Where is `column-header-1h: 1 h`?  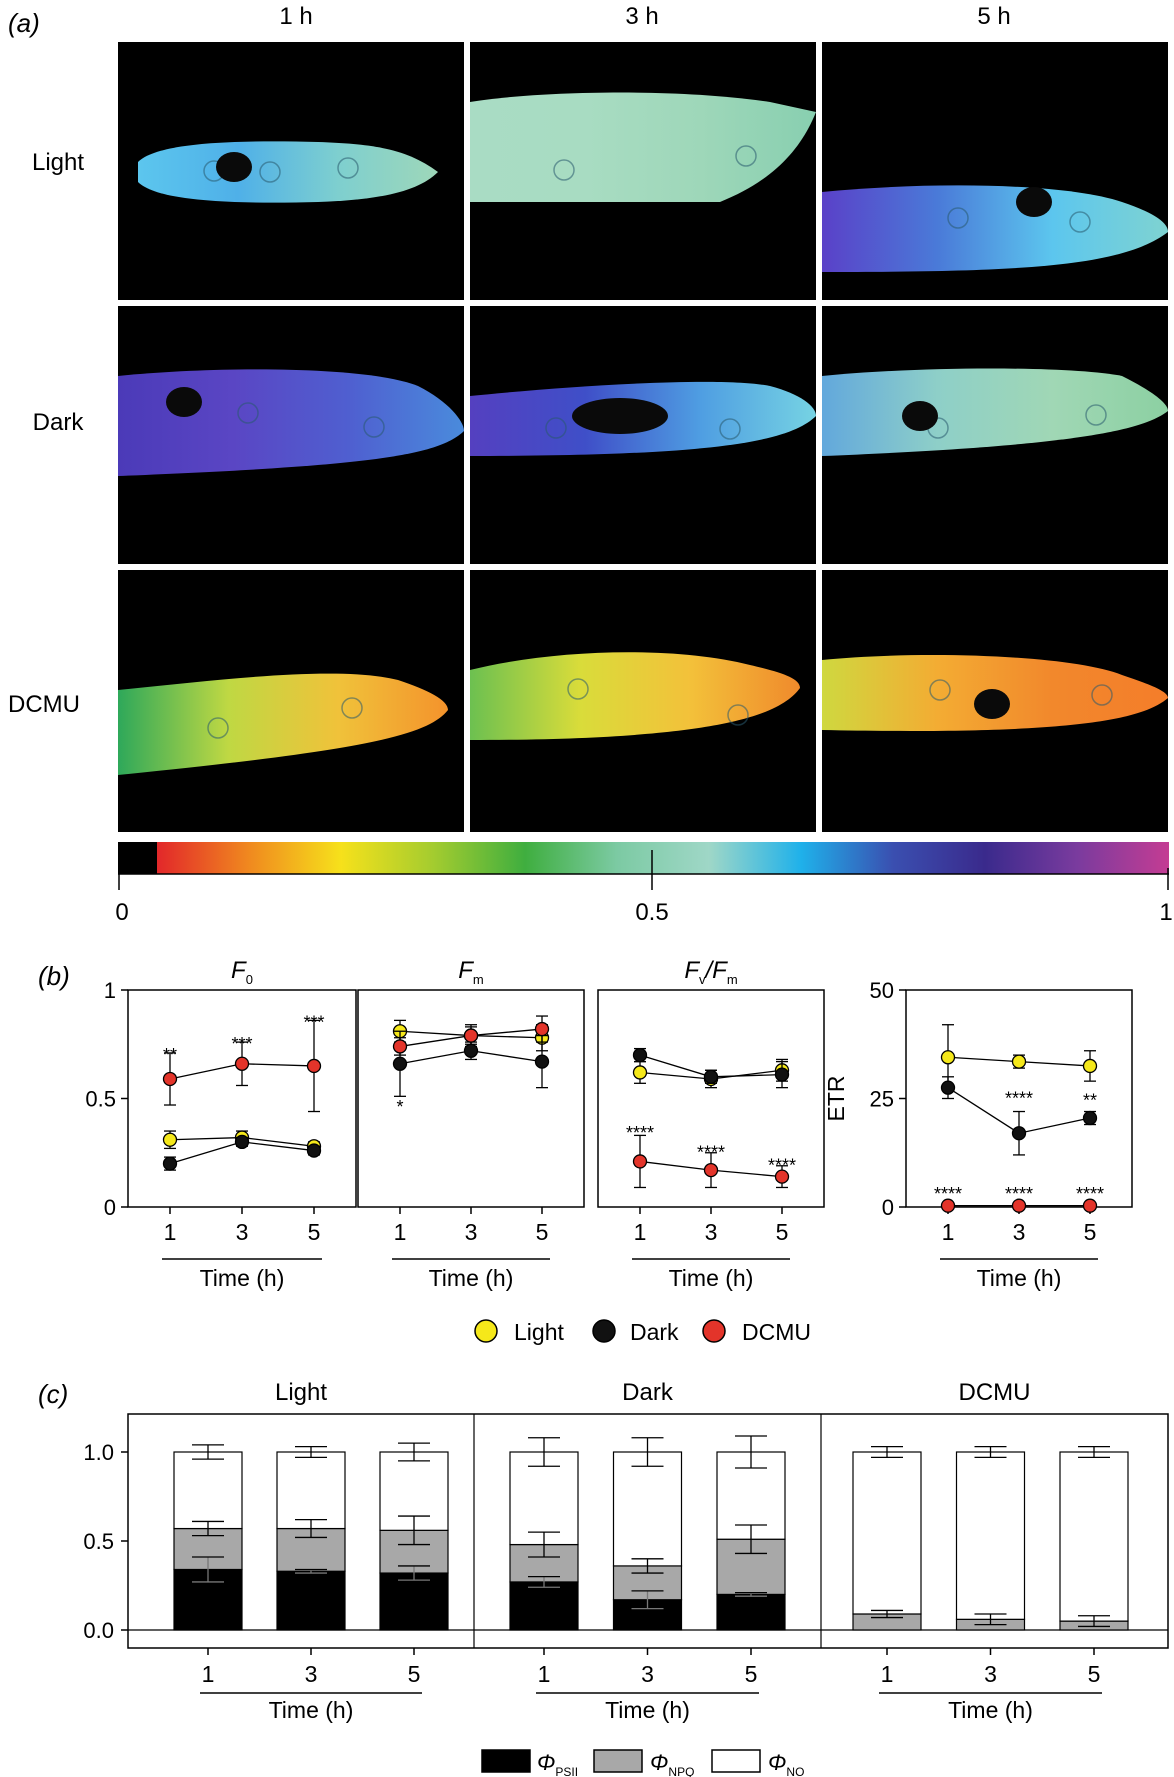 column-header-1h: 1 h is located at coordinates (295, 16).